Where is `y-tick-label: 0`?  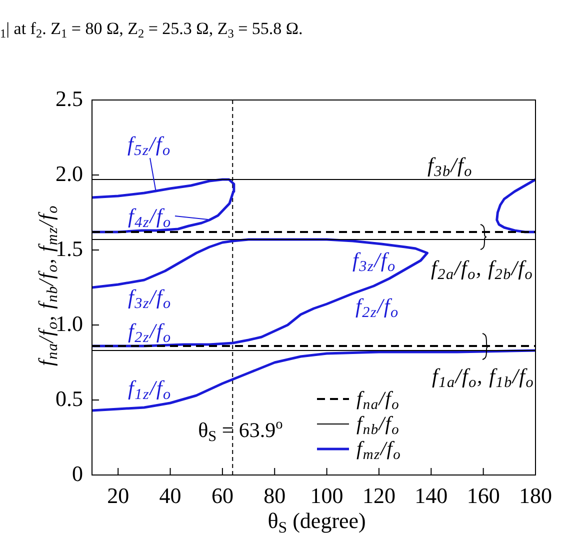
y-tick-label: 0 is located at coordinates (77, 473).